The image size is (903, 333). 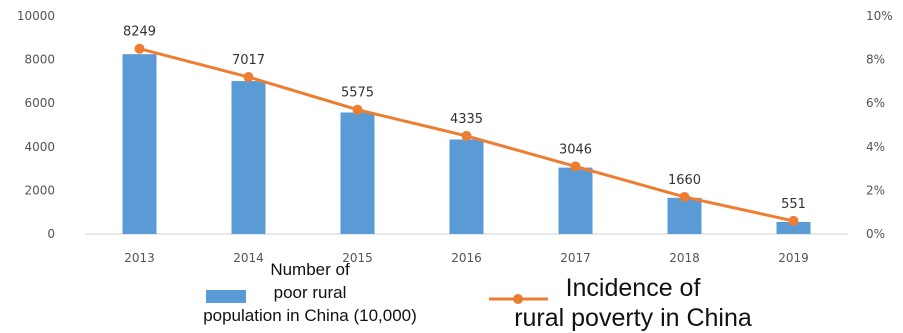 What do you see at coordinates (793, 204) in the screenshot?
I see `bar-data-label: 551` at bounding box center [793, 204].